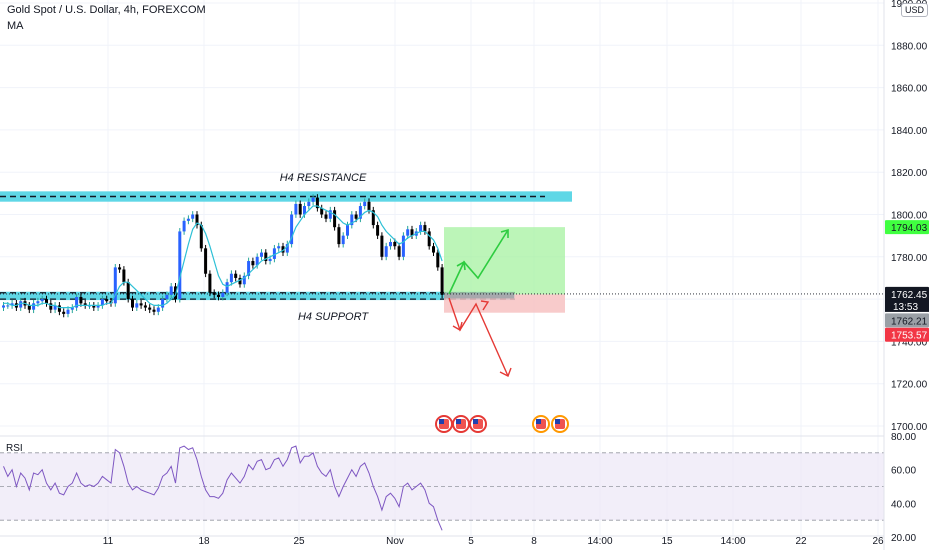  Describe the element at coordinates (909, 216) in the screenshot. I see `price-tick-label: 1800.00` at that location.